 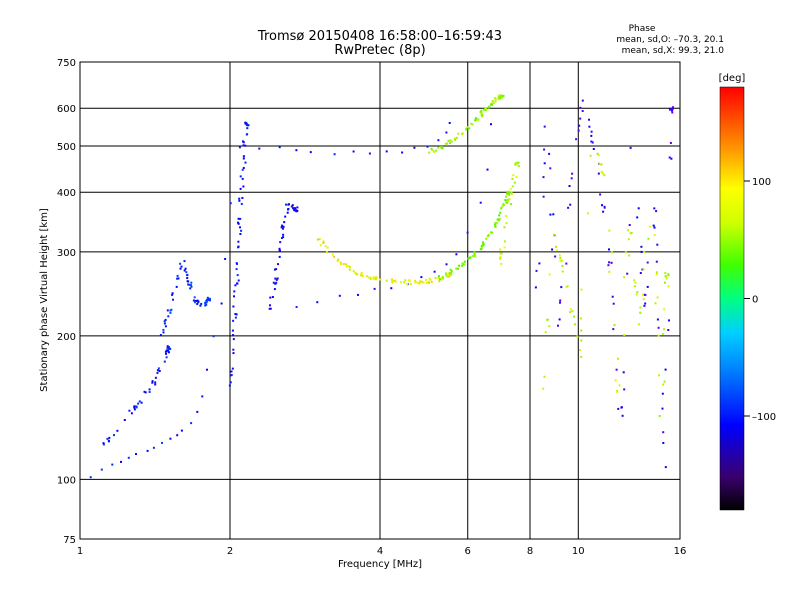 I want to click on x-tick-label: 10, so click(x=578, y=551).